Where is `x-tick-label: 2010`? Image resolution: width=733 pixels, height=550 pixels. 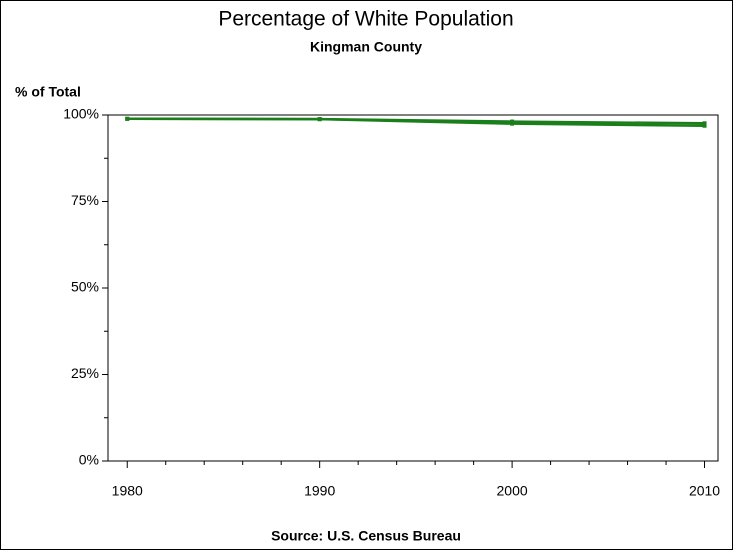 x-tick-label: 2010 is located at coordinates (704, 491).